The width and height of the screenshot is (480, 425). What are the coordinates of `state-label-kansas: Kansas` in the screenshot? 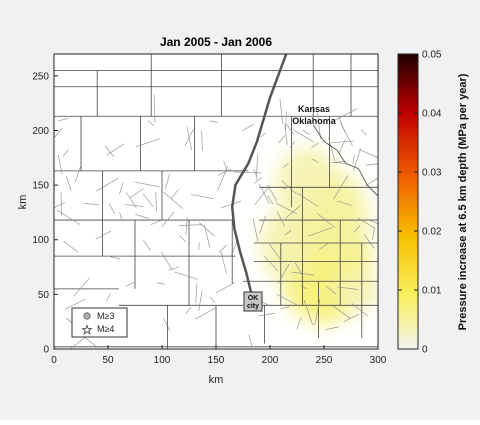 It's located at (314, 109).